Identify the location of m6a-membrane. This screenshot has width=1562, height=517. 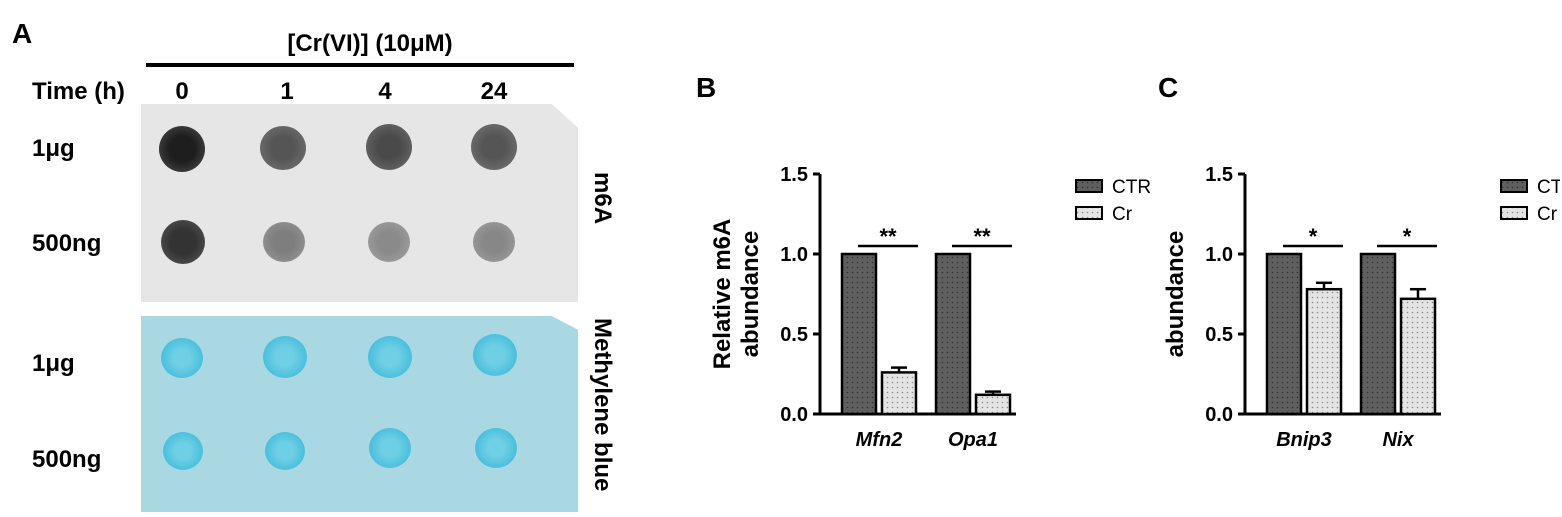
(359, 203).